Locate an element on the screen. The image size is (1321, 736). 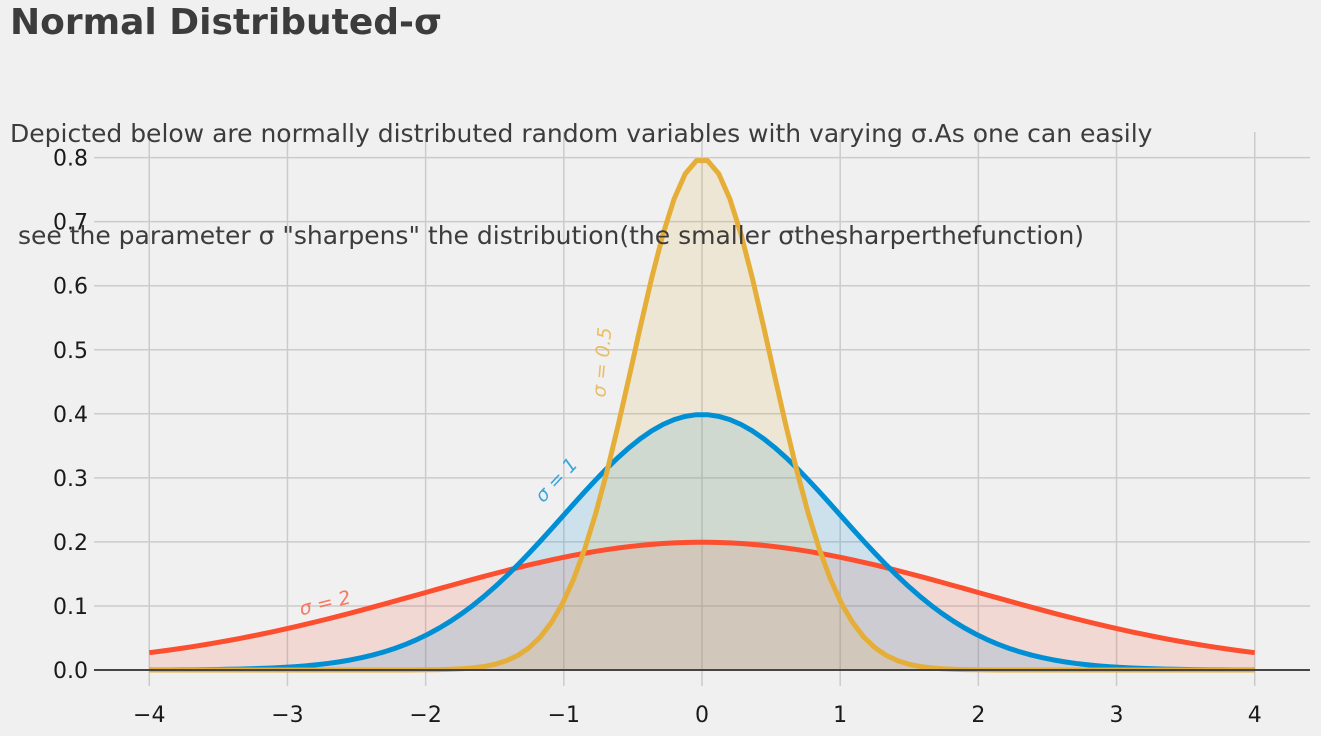
x-tick-label: −4 is located at coordinates (149, 715).